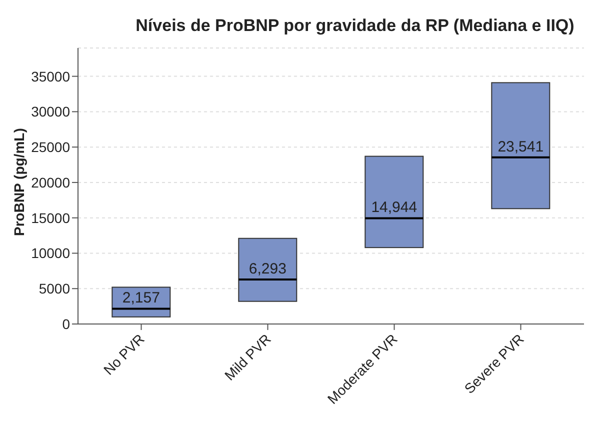 The height and width of the screenshot is (428, 600). What do you see at coordinates (66, 324) in the screenshot?
I see `y-tick-label: 0` at bounding box center [66, 324].